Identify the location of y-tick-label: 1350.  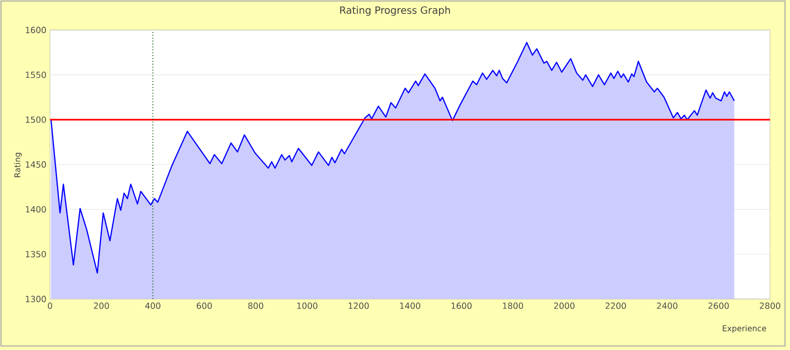
(36, 254).